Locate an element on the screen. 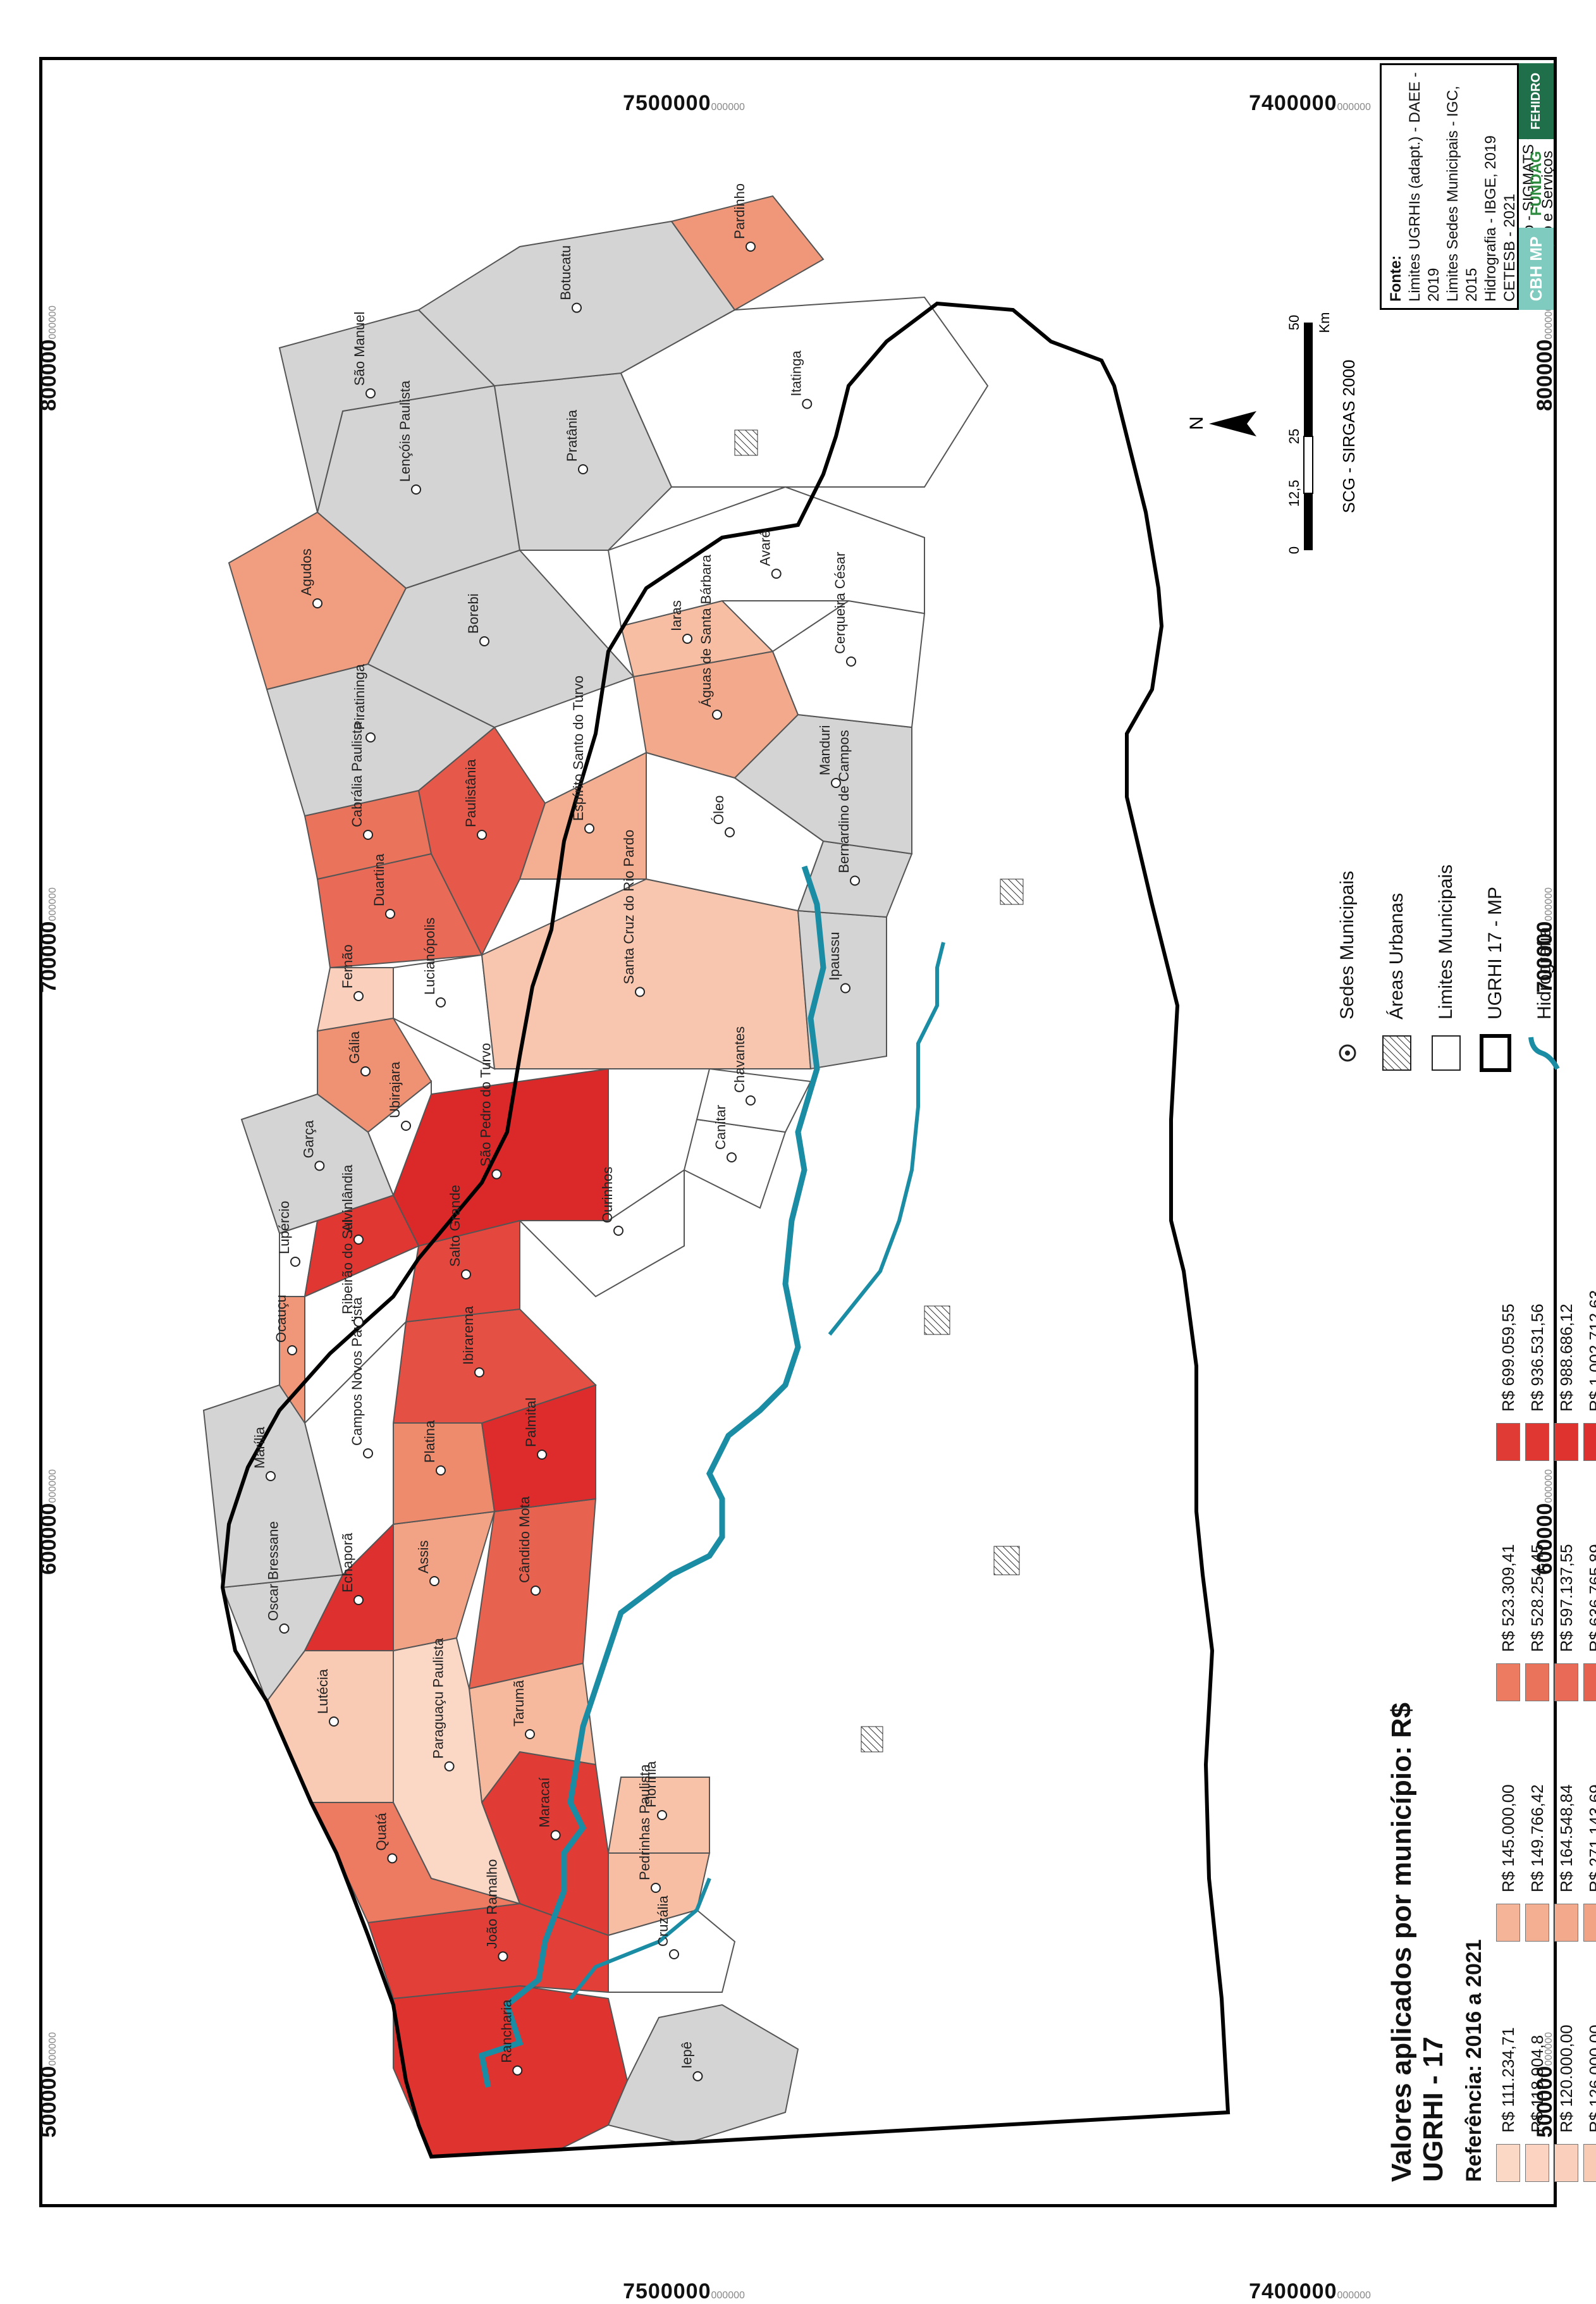  municipality-label: Botucatu is located at coordinates (566, 272).